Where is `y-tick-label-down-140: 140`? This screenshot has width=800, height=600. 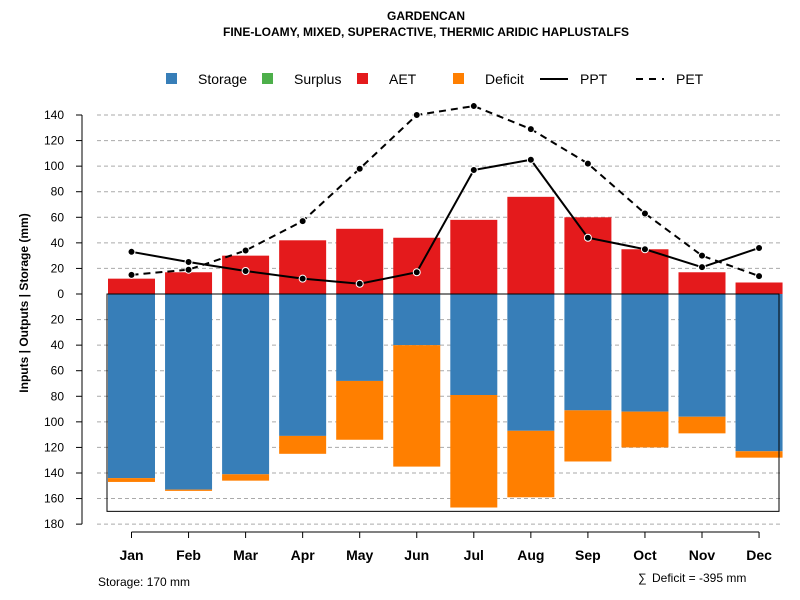
y-tick-label-down-140: 140 is located at coordinates (54, 473).